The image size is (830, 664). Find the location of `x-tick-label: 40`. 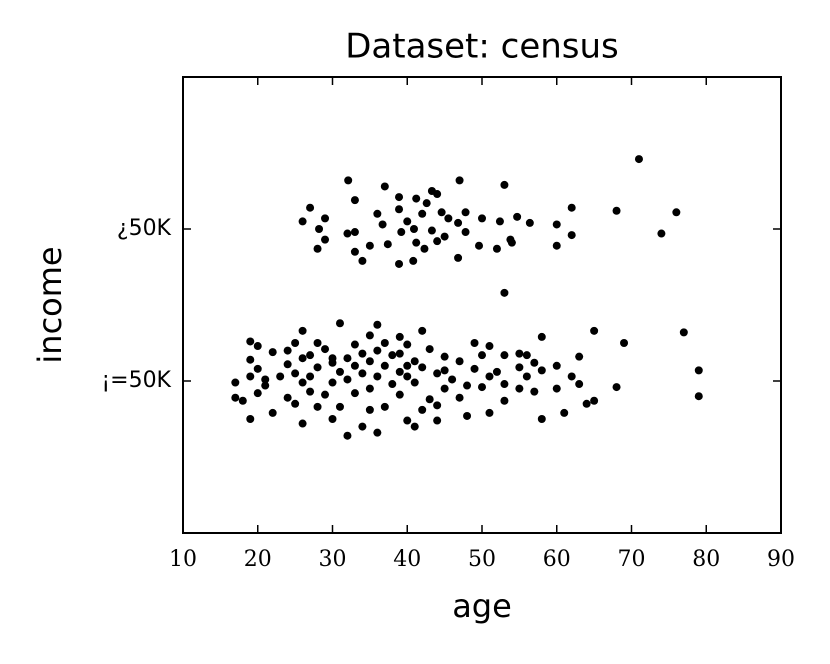

x-tick-label: 40 is located at coordinates (407, 559).